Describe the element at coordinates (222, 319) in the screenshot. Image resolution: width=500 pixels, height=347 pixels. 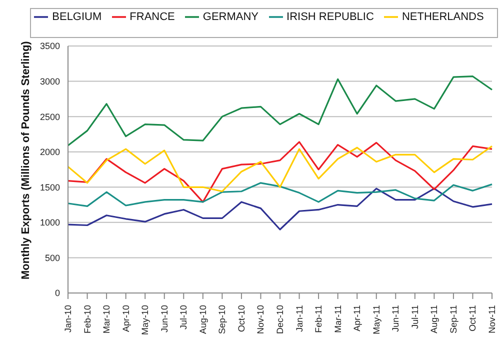
I see `x-tick-label: Sep-10` at that location.